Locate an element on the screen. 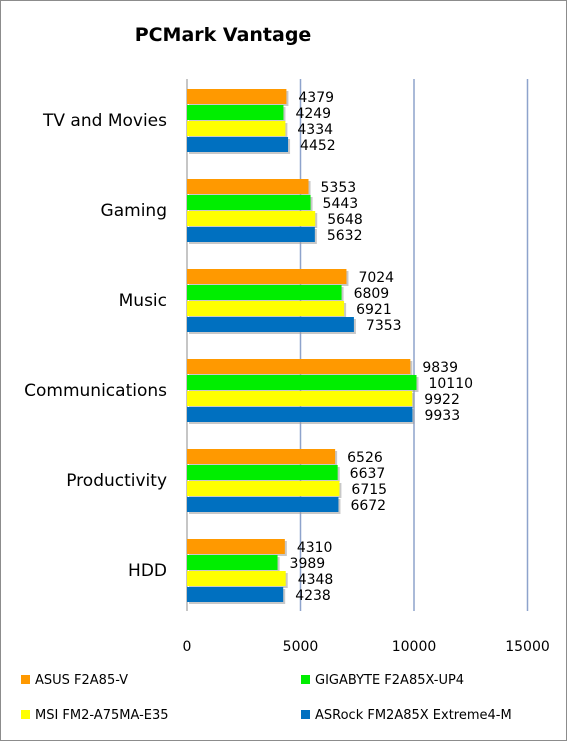  data-label: 4348 is located at coordinates (316, 580).